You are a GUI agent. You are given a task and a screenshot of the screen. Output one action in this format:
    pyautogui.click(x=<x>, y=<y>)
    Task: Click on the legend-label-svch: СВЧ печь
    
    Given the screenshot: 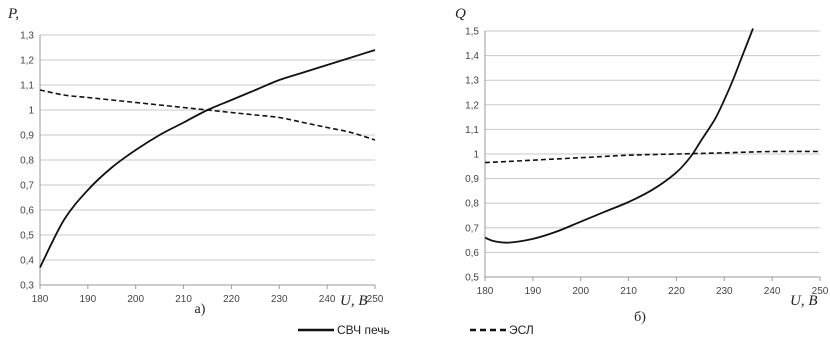 What is the action you would take?
    pyautogui.click(x=363, y=330)
    